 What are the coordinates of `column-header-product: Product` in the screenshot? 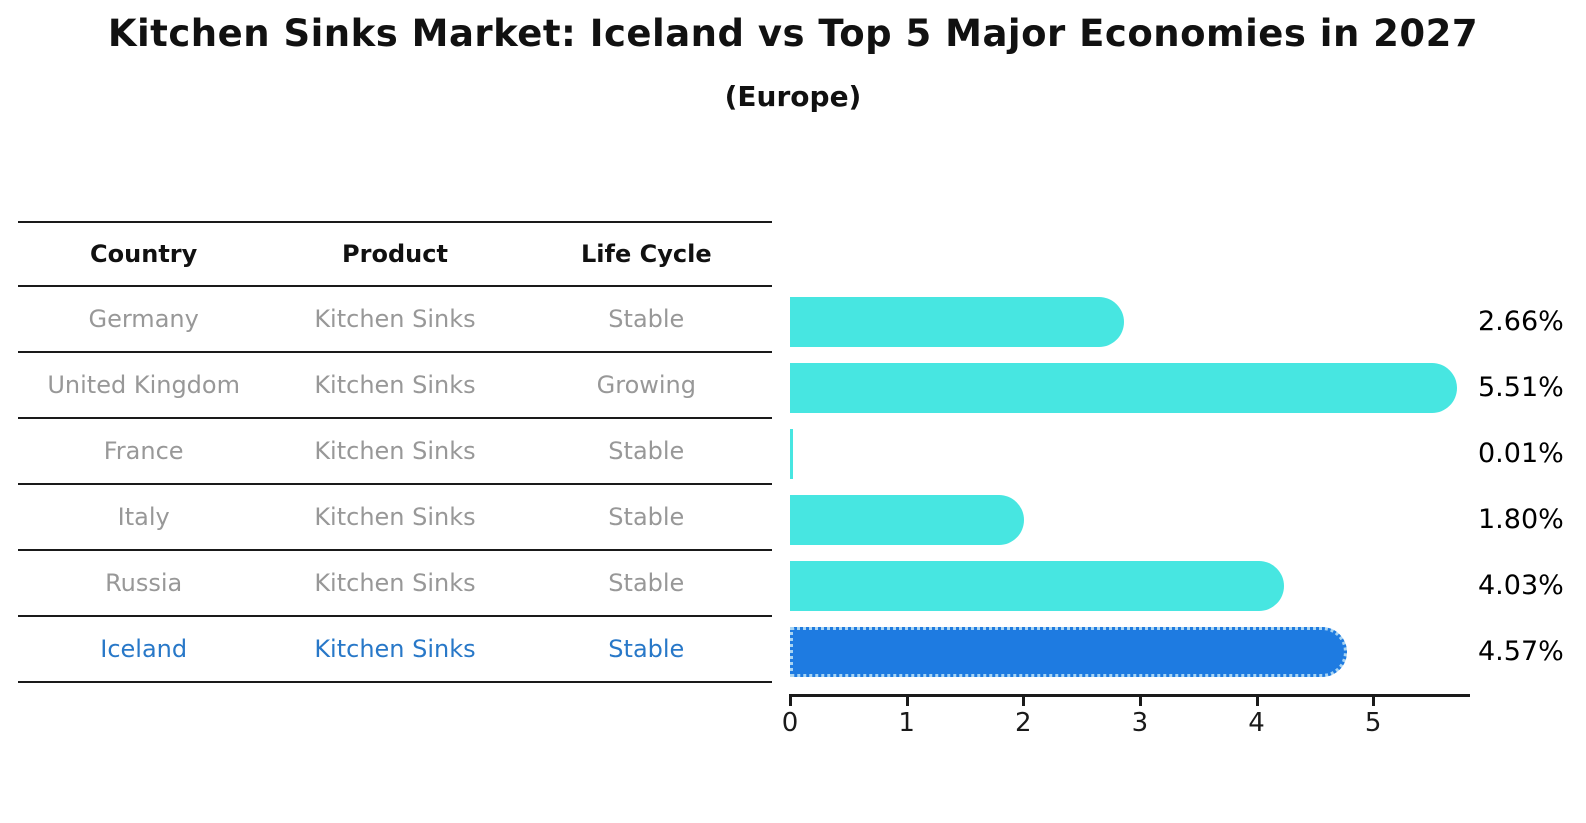 It's located at (395, 254).